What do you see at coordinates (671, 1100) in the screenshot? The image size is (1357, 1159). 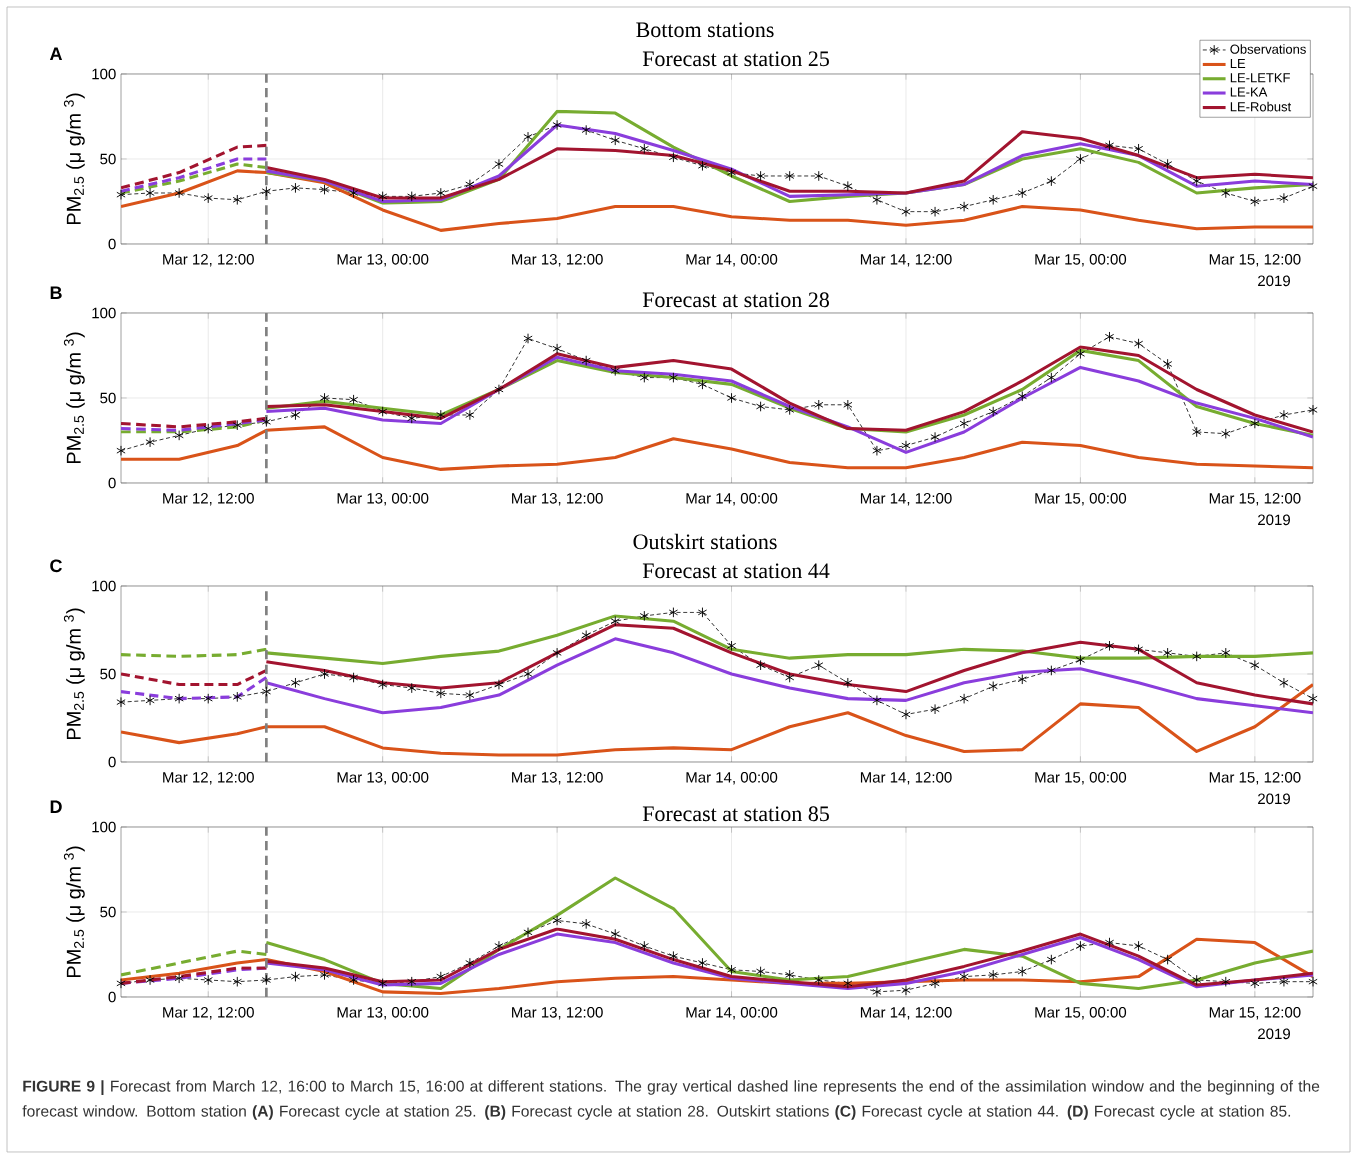 I see `text: FIGURE 9 | Forecast from March 12, 16:00 to March 15, 16:00 at different stations. The gray vertical dashed line represents the end of the assimilation window and the beginning of the forecast window. Bottom station (A) Forecast cycle at station 25. (B) Forecast cycle at station 28. Outskirt stations (C) Forecast cycle at station 44. (D) Forecast cycle at station 85.` at bounding box center [671, 1100].